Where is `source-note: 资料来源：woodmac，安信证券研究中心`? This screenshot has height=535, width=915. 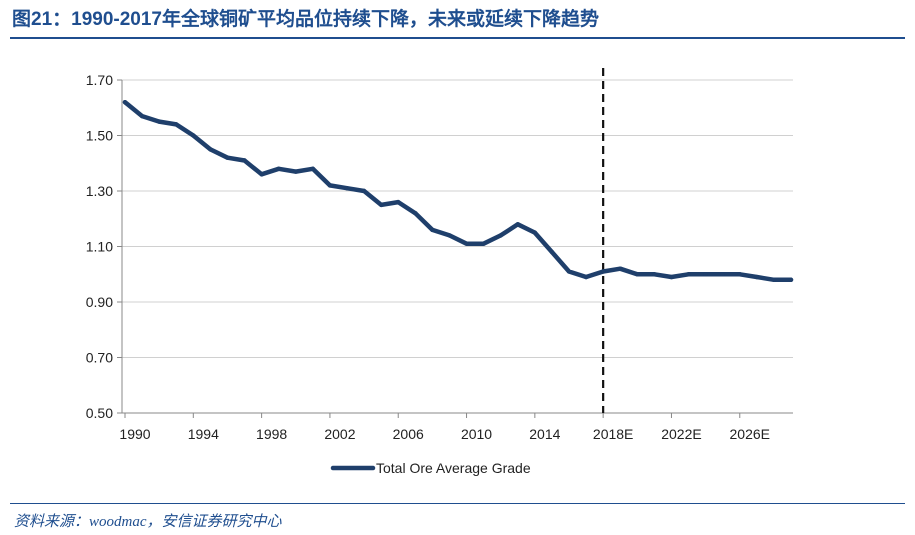
source-note: 资料来源：woodmac，安信证券研究中心 is located at coordinates (148, 522).